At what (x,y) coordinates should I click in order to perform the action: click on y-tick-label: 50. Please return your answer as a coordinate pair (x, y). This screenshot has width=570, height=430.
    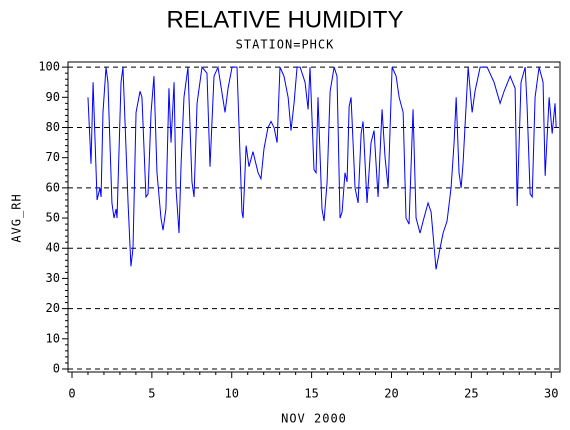
    Looking at the image, I should click on (53, 218).